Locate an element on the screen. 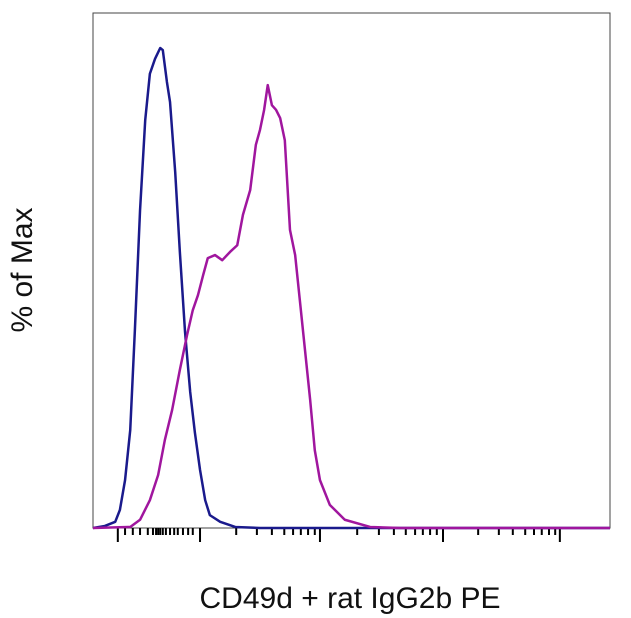  x-axis-label: CD49d + rat IgG2b PE is located at coordinates (350, 598).